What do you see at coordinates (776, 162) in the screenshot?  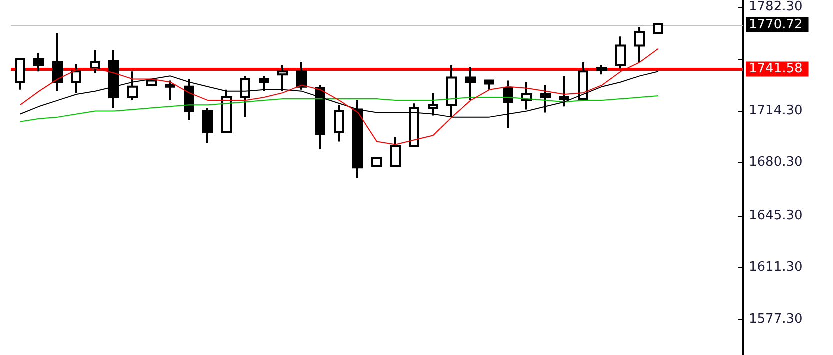 I see `y-tick-label: 1680.30` at bounding box center [776, 162].